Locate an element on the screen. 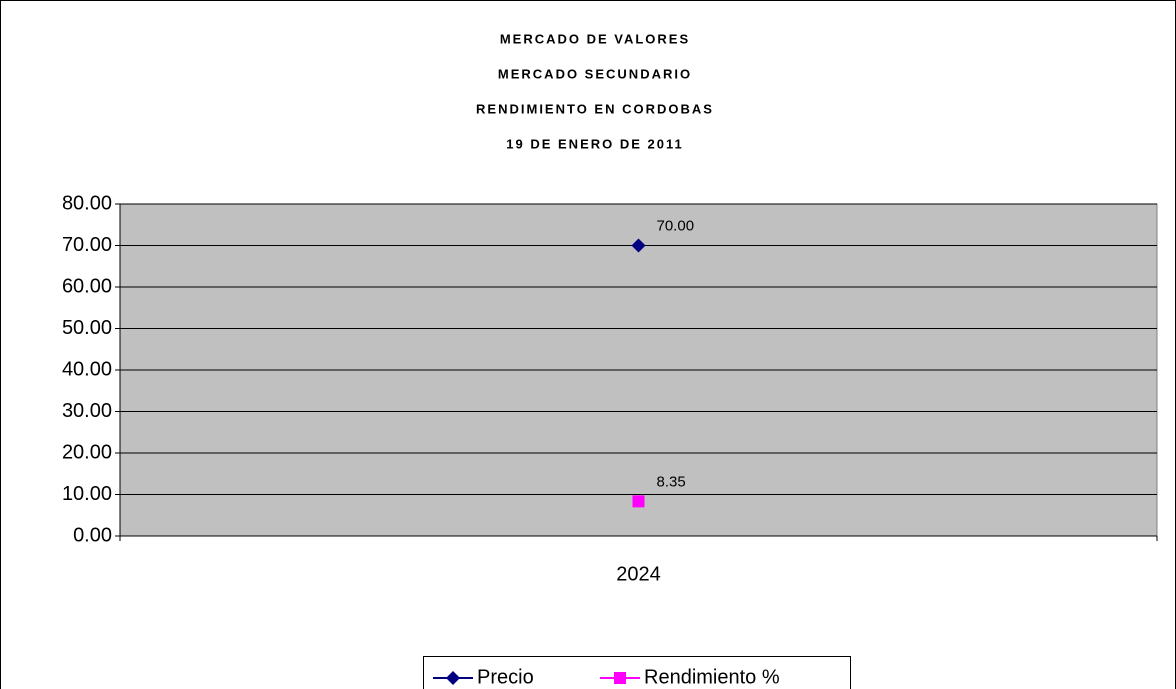  y-tick-label: 80.00 is located at coordinates (87, 203).